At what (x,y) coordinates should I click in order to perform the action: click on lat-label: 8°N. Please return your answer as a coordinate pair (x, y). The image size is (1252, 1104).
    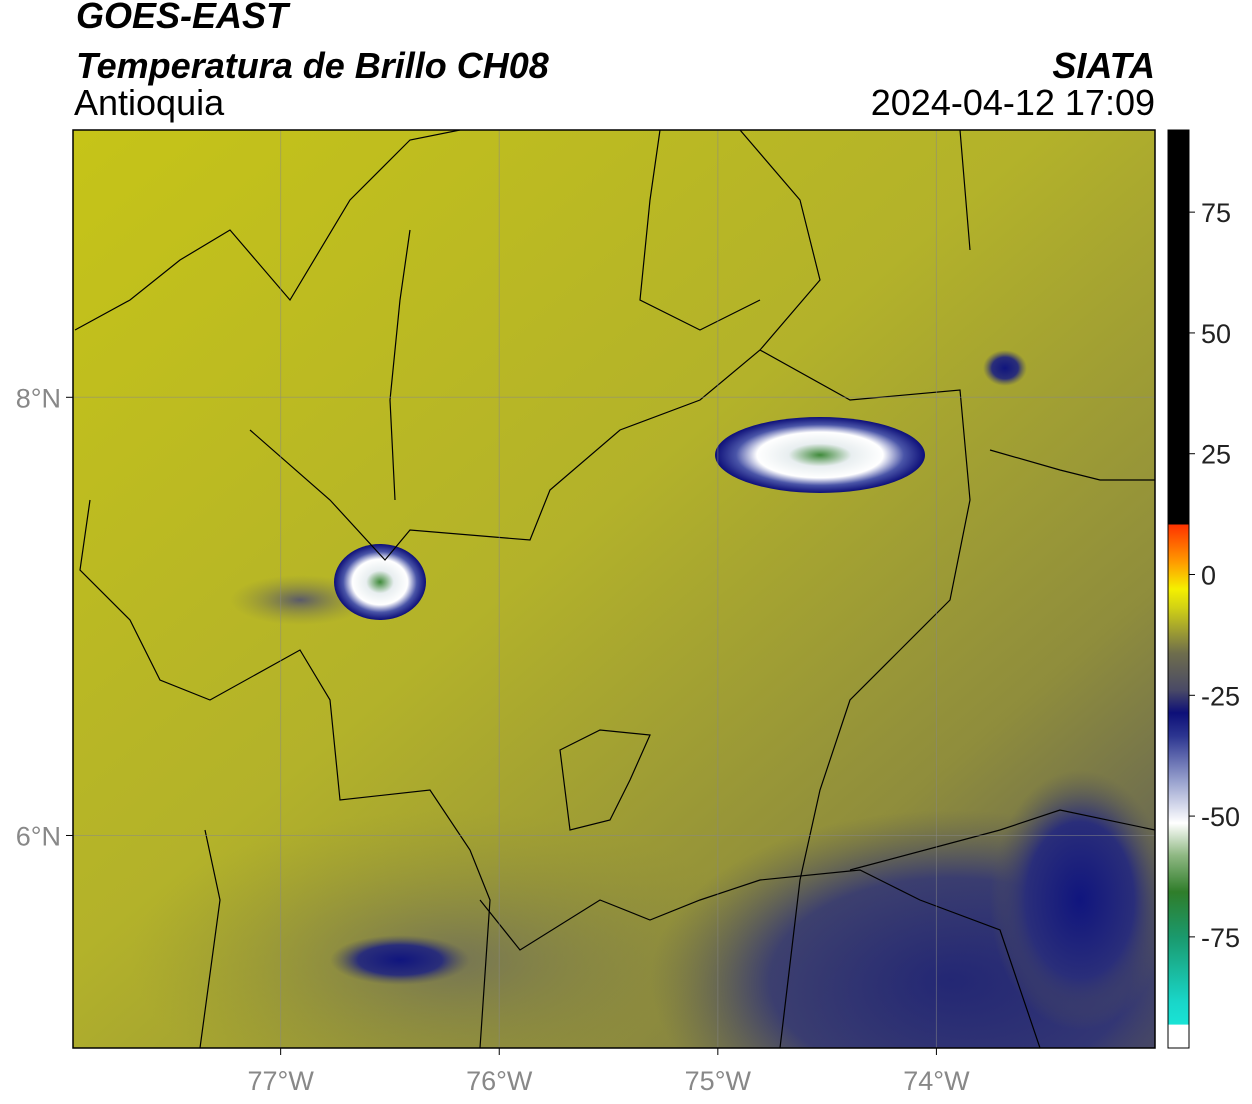
    Looking at the image, I should click on (38, 398).